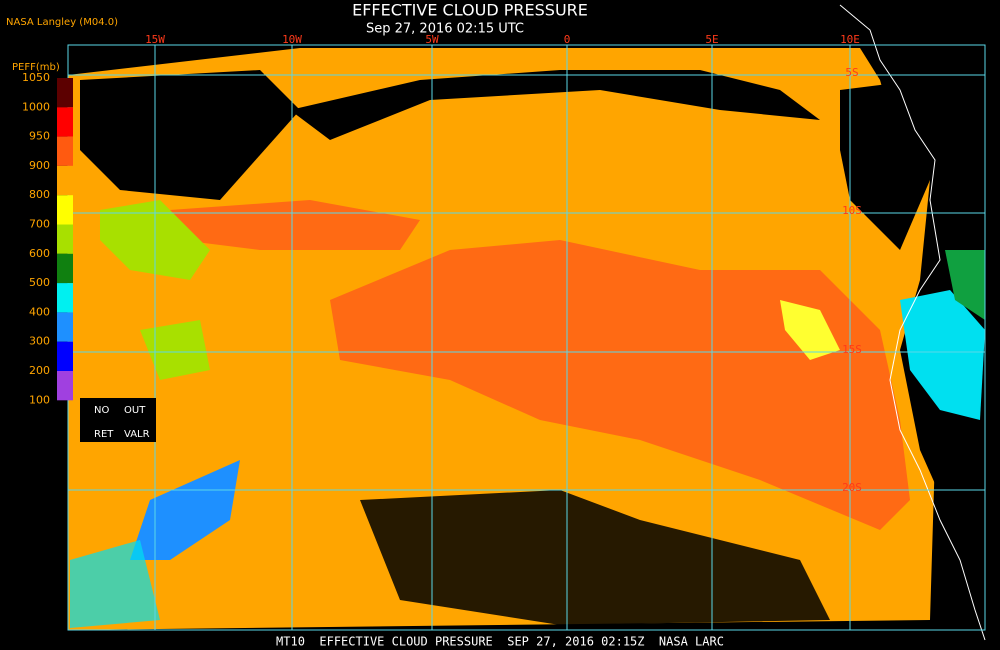  What do you see at coordinates (39, 253) in the screenshot?
I see `legend-tick-label: 600` at bounding box center [39, 253].